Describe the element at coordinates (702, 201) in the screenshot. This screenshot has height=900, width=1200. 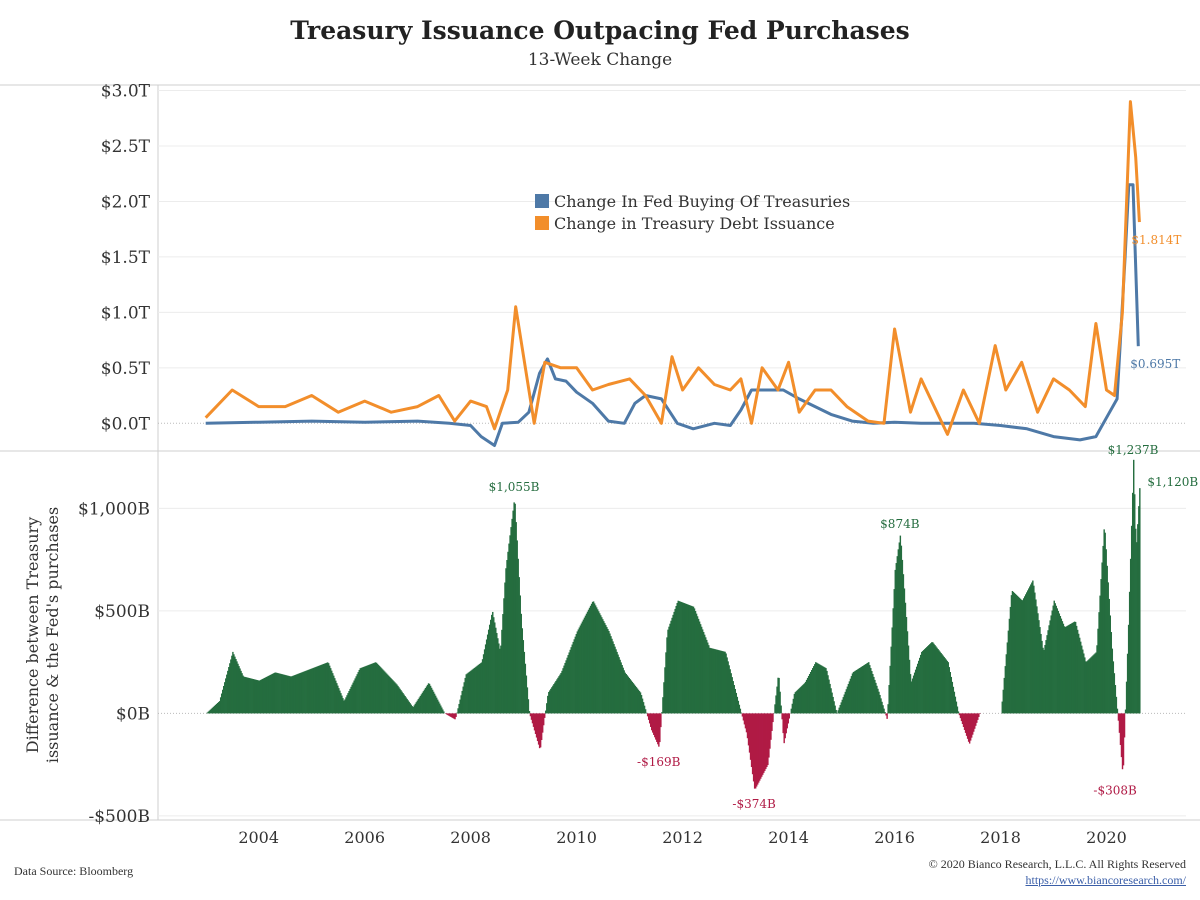
I see `legend-label-change-in-fed-buying-of-treasuries: Change In Fed Buying Of Treasuries` at that location.